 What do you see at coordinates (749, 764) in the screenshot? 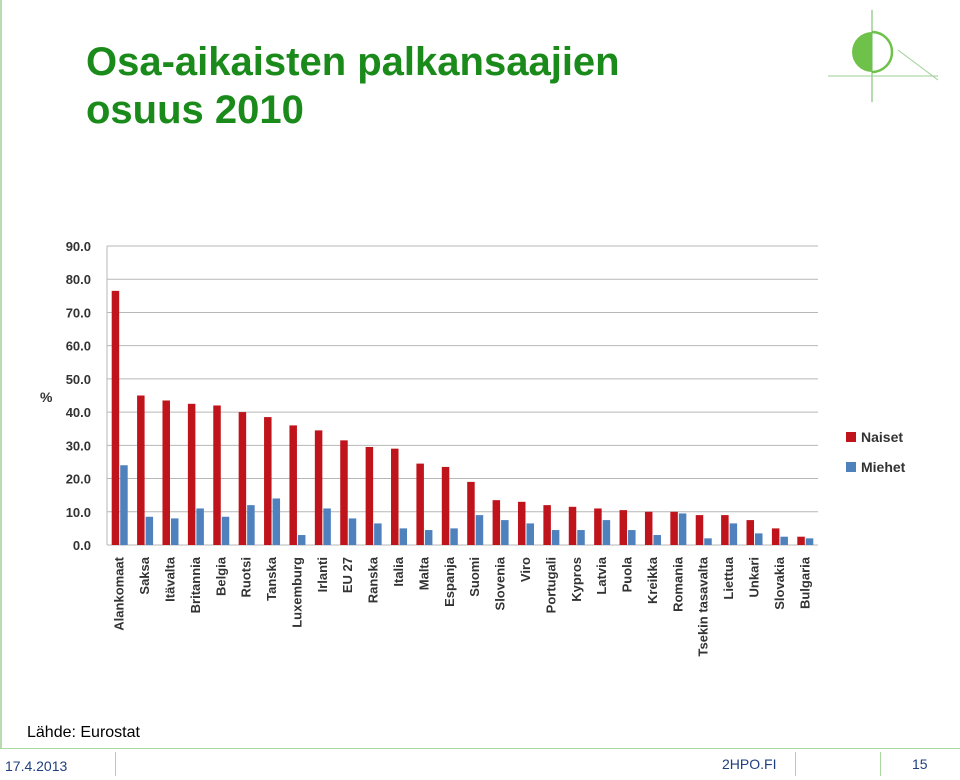
I see `footer-site-link: 2HPO.FI` at bounding box center [749, 764].